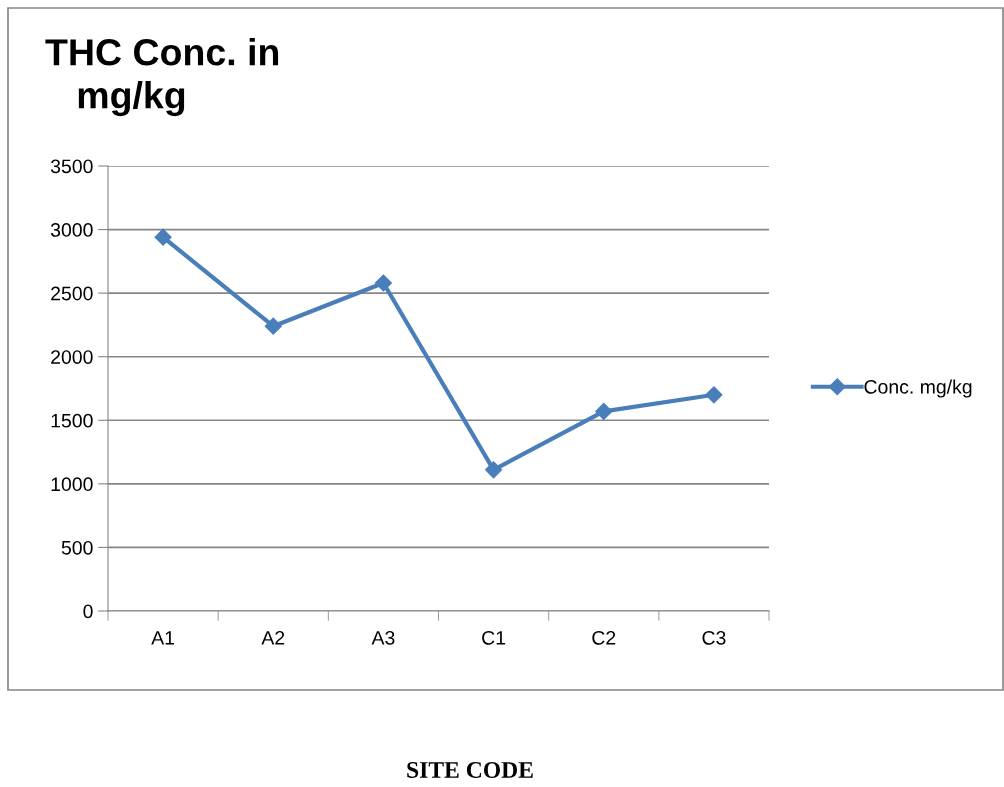  What do you see at coordinates (273, 637) in the screenshot?
I see `x-tick-label: A2` at bounding box center [273, 637].